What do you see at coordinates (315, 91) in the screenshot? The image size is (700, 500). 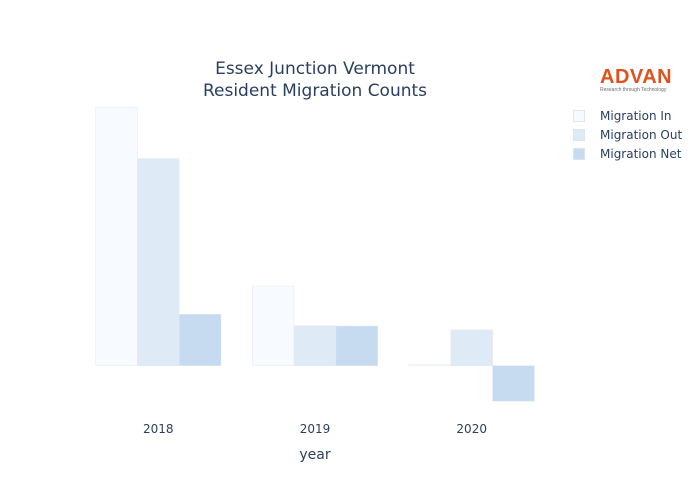 I see `chart-title-line-2: Resident Migration Counts` at bounding box center [315, 91].